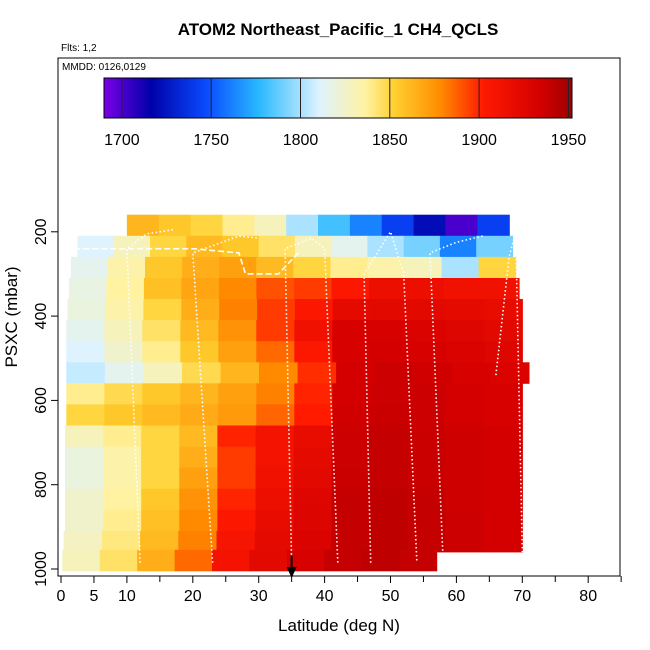 The image size is (650, 650). What do you see at coordinates (325, 596) in the screenshot?
I see `x-tick-label: 40` at bounding box center [325, 596].